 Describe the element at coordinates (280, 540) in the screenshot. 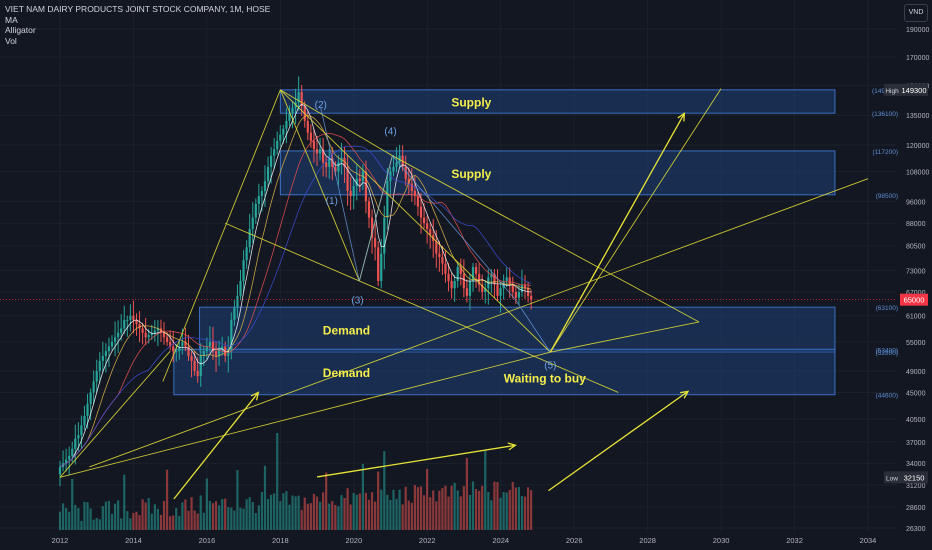

I see `x-tick-label: 2018` at that location.